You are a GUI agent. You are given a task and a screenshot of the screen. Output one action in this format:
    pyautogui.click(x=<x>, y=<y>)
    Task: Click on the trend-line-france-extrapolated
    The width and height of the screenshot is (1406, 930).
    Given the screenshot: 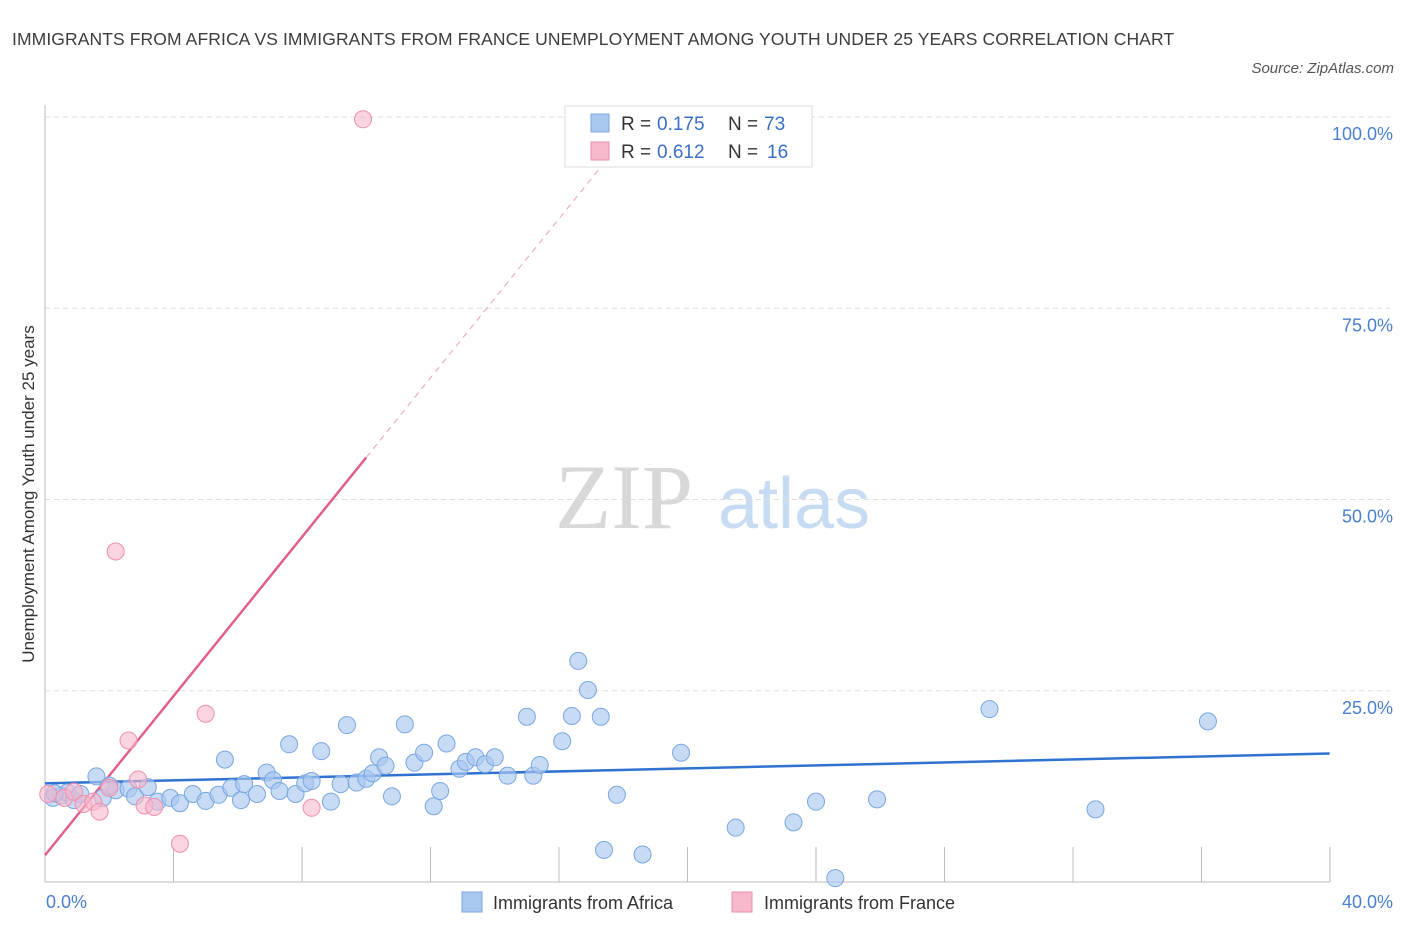 What is the action you would take?
    pyautogui.click(x=486, y=308)
    